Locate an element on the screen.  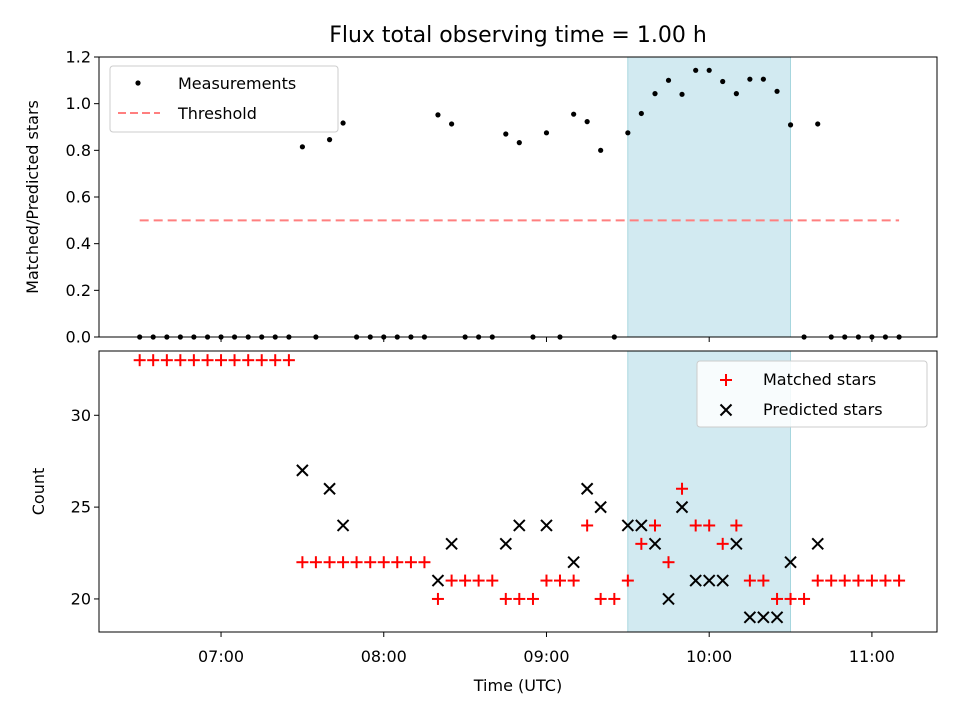
top-y-ticks: 0.0 0.2 0.4 0.6 0.8 1.0 1.2 is located at coordinates (82, 197).